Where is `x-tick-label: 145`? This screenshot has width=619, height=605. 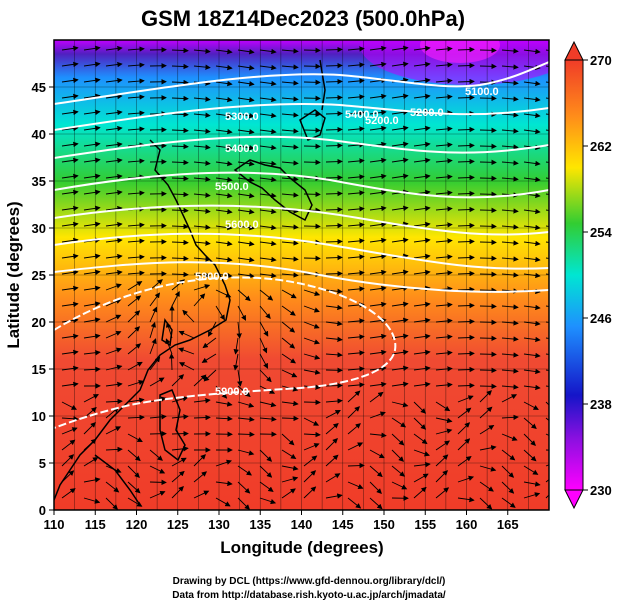
x-tick-label: 145 is located at coordinates (343, 524).